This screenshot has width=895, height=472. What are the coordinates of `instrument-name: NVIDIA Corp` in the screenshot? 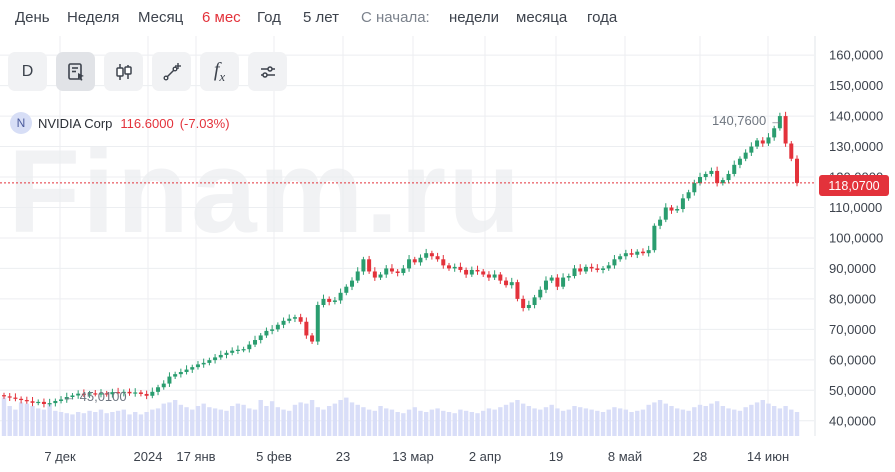 It's located at (75, 123).